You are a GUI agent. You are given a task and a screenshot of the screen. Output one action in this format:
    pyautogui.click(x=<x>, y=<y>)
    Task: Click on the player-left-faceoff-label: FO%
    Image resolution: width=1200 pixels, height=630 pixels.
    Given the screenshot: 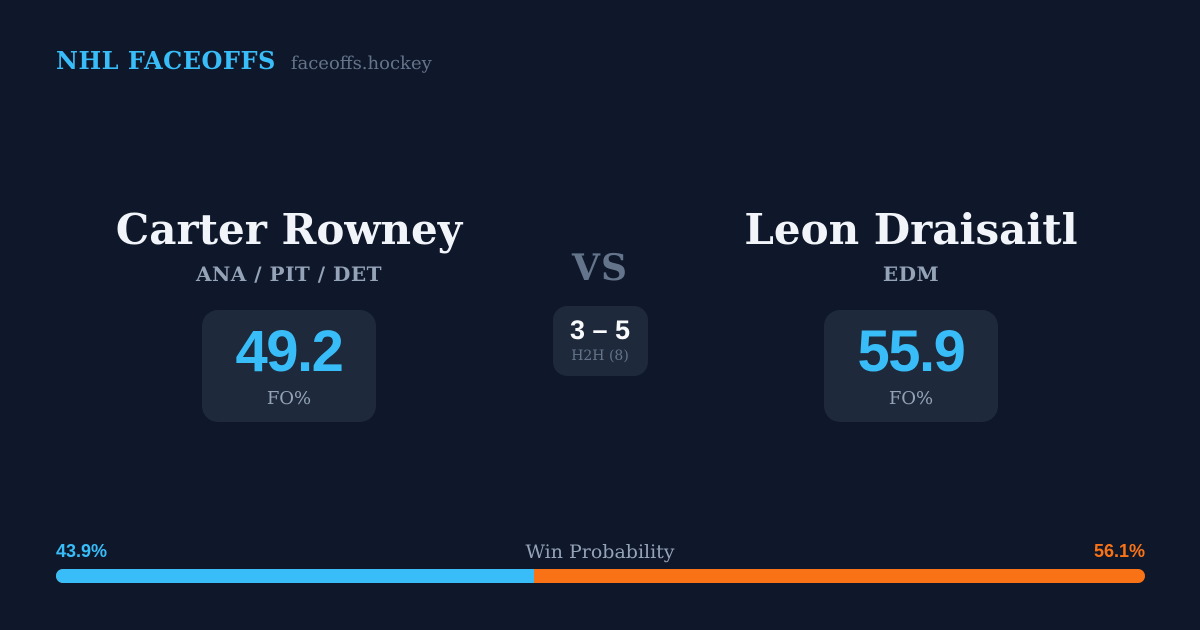 What is the action you would take?
    pyautogui.click(x=289, y=399)
    